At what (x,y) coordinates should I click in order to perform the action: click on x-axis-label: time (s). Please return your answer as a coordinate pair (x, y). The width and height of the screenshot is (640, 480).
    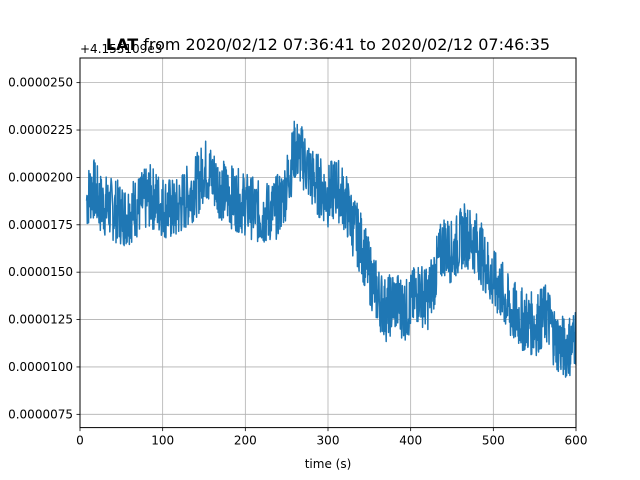
    Looking at the image, I should click on (328, 464).